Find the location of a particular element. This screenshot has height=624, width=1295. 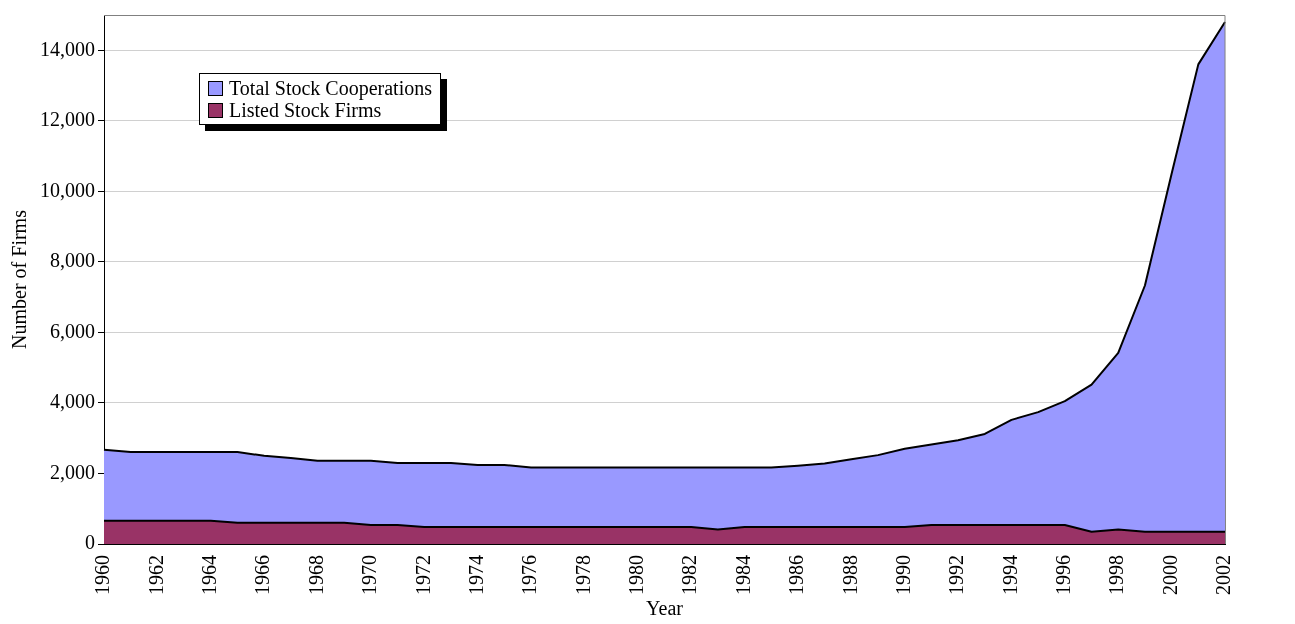

x-tick-label: 1966 is located at coordinates (262, 575).